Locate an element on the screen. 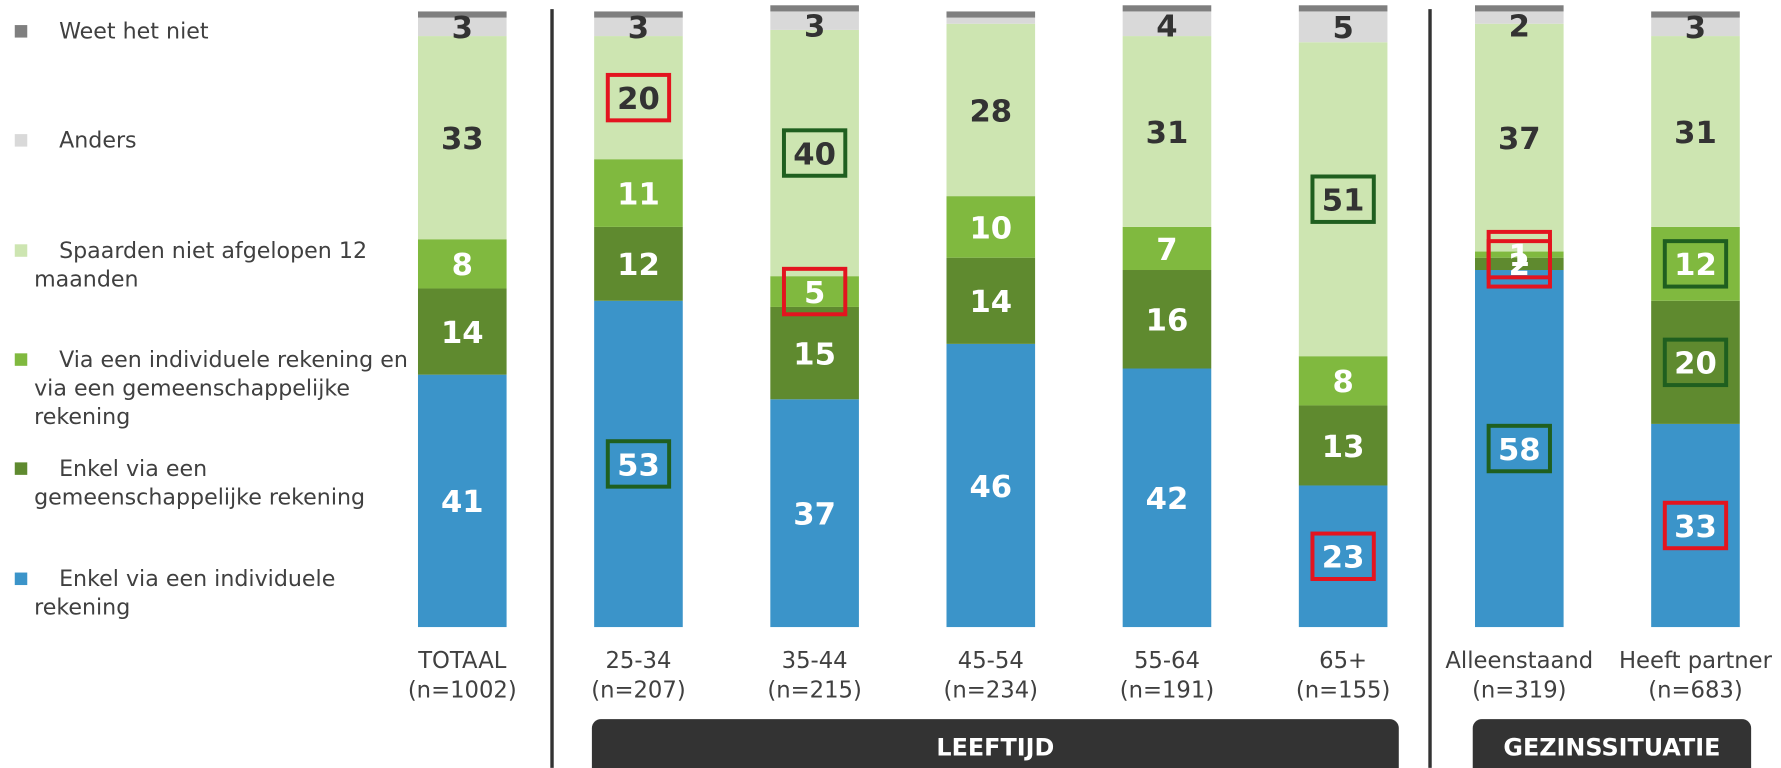 This screenshot has width=1781, height=768. x-tick-note: (n=683) is located at coordinates (1695, 690).